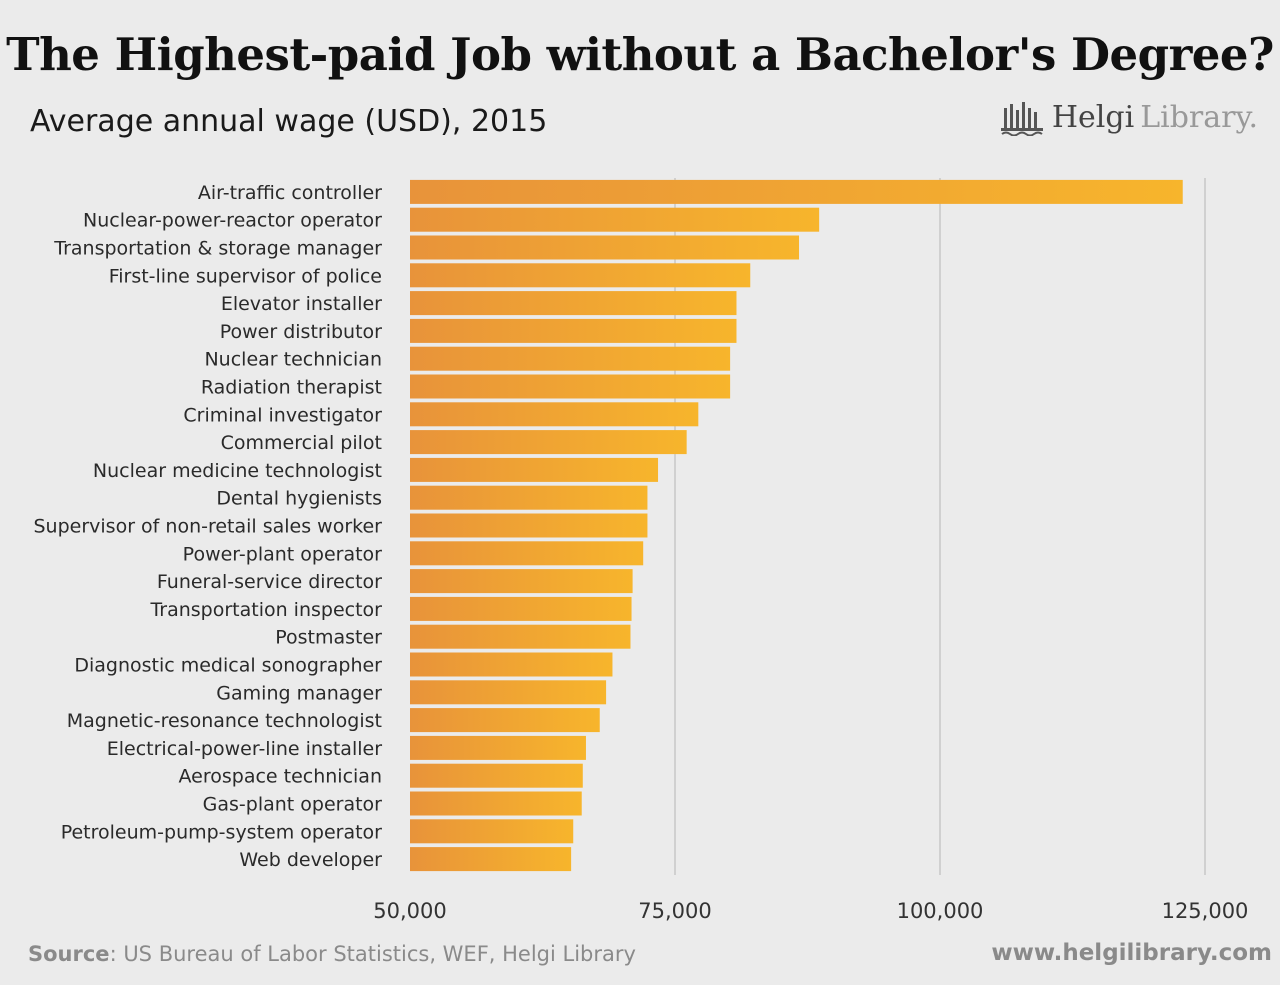 Image resolution: width=1280 pixels, height=985 pixels. What do you see at coordinates (1199, 117) in the screenshot?
I see `logo-text-light: Library.` at bounding box center [1199, 117].